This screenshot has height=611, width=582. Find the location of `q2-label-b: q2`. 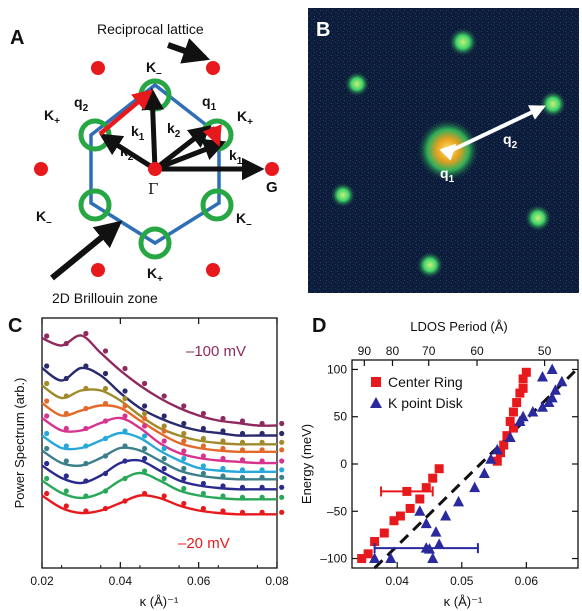

q2-label-b: q2 is located at coordinates (510, 141).